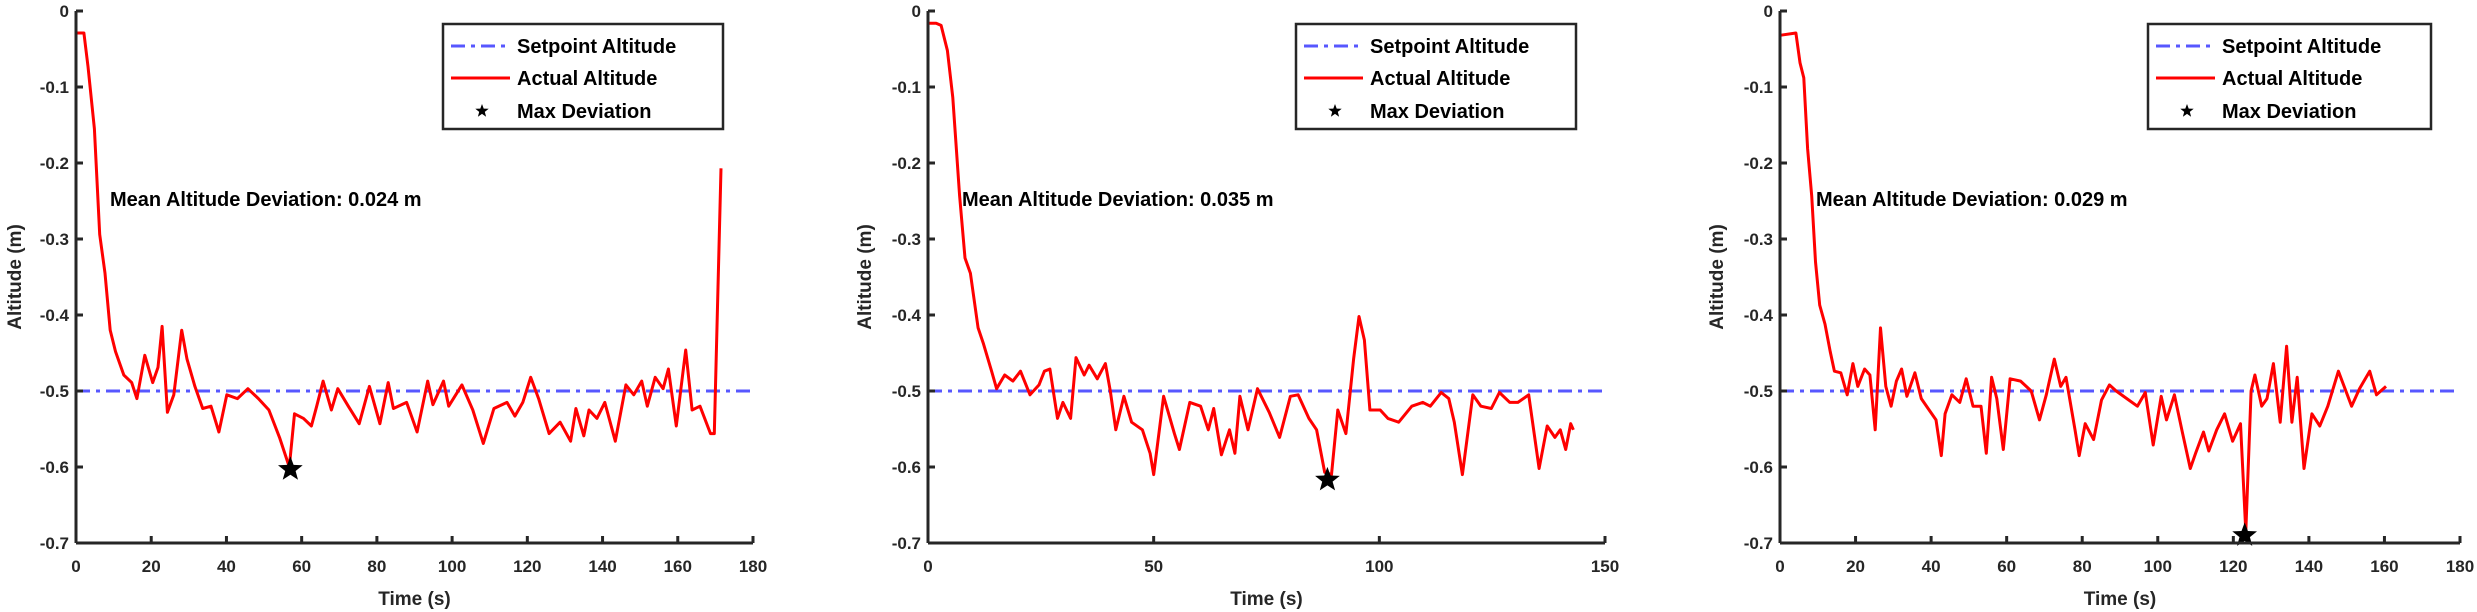 This screenshot has width=2477, height=612. Describe the element at coordinates (266, 200) in the screenshot. I see `mean-deviation-annotation: Mean Altitude Deviation: 0.024 m` at that location.